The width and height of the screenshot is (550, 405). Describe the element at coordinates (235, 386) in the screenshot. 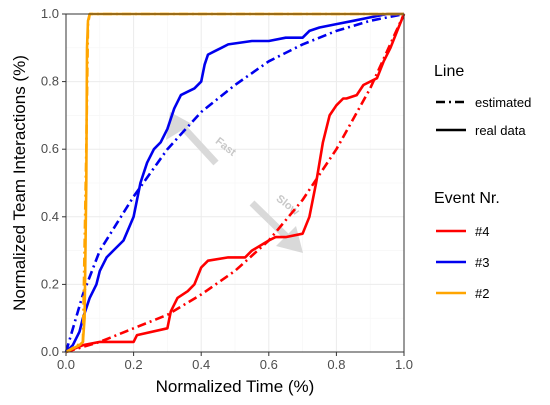

I see `x-axis-title: Normalized Time (%)` at that location.